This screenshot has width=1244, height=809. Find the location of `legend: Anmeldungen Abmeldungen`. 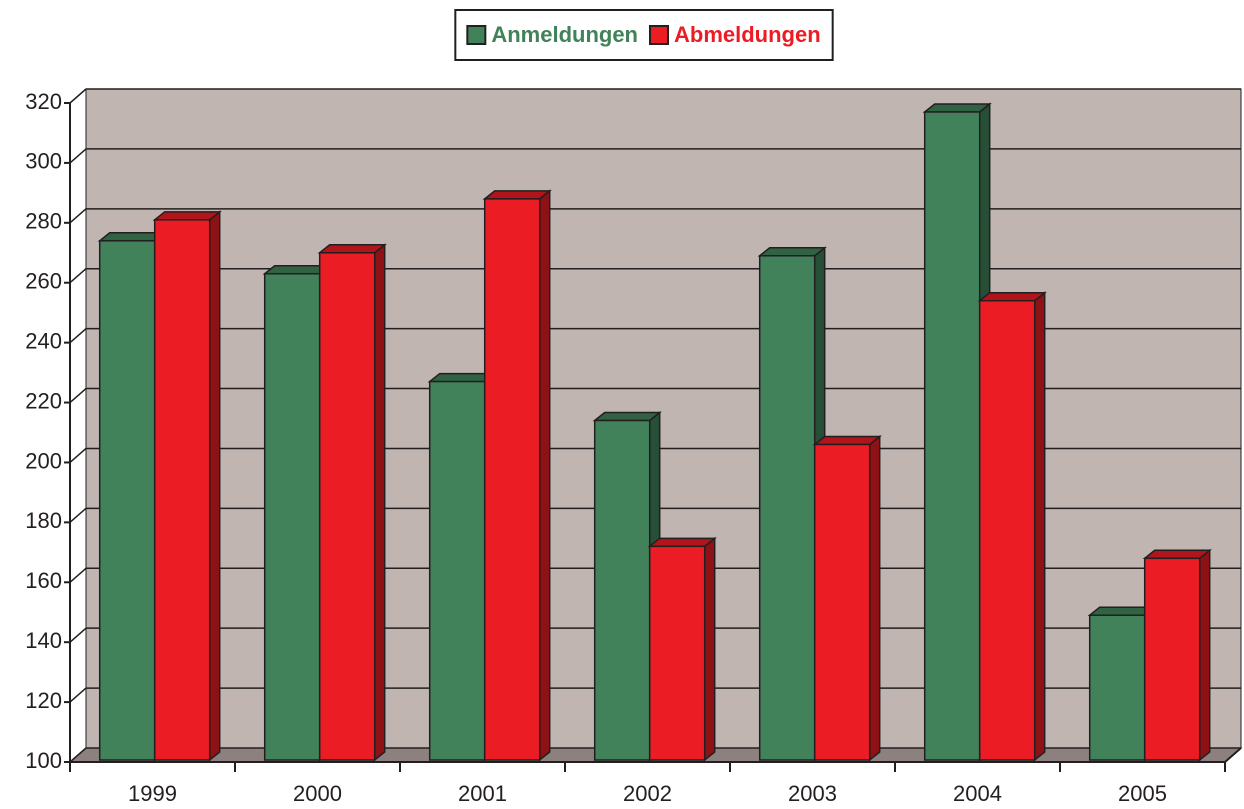

legend: Anmeldungen Abmeldungen is located at coordinates (644, 35).